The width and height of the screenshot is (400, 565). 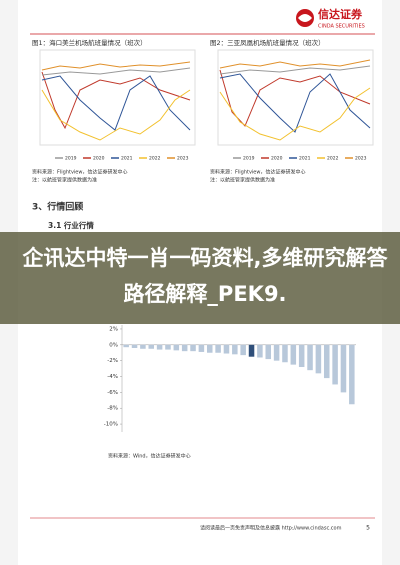 What do you see at coordinates (368, 528) in the screenshot?
I see `page-number: 5` at bounding box center [368, 528].